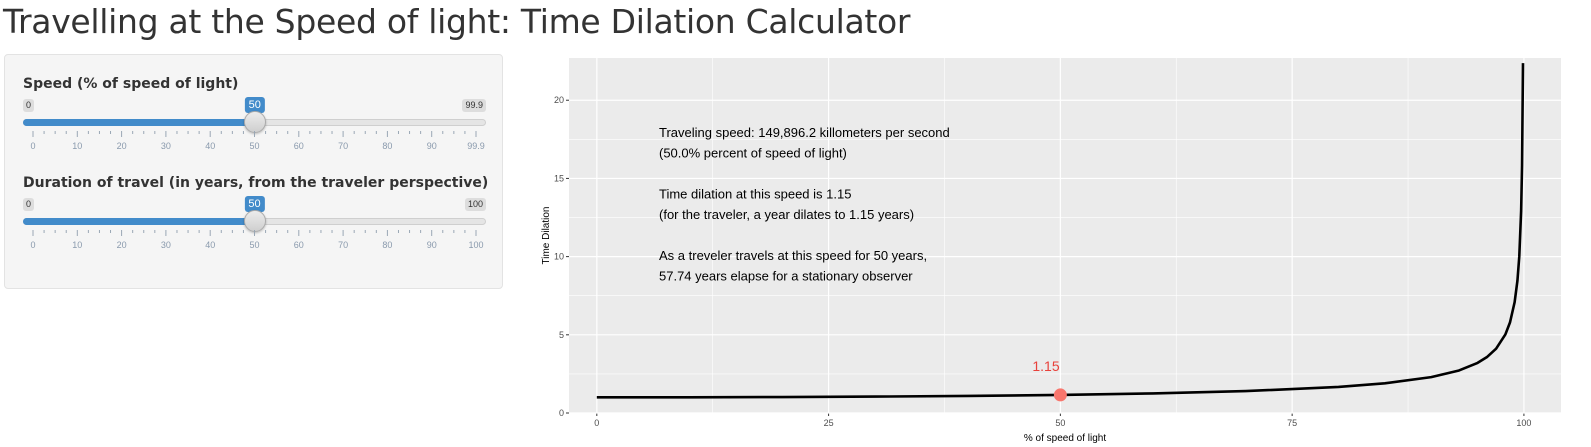 The image size is (1591, 447). I want to click on speed-slider-max: 99.9, so click(474, 105).